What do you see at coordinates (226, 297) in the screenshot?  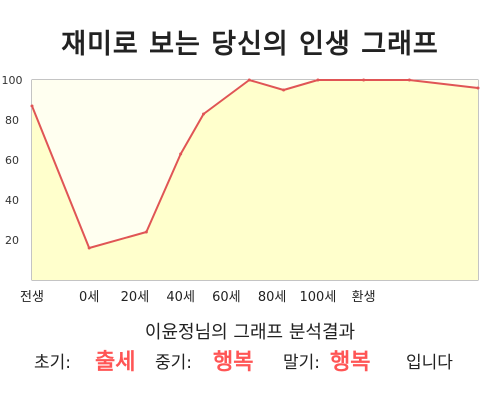 I see `x-tick-label: 60세` at bounding box center [226, 297].